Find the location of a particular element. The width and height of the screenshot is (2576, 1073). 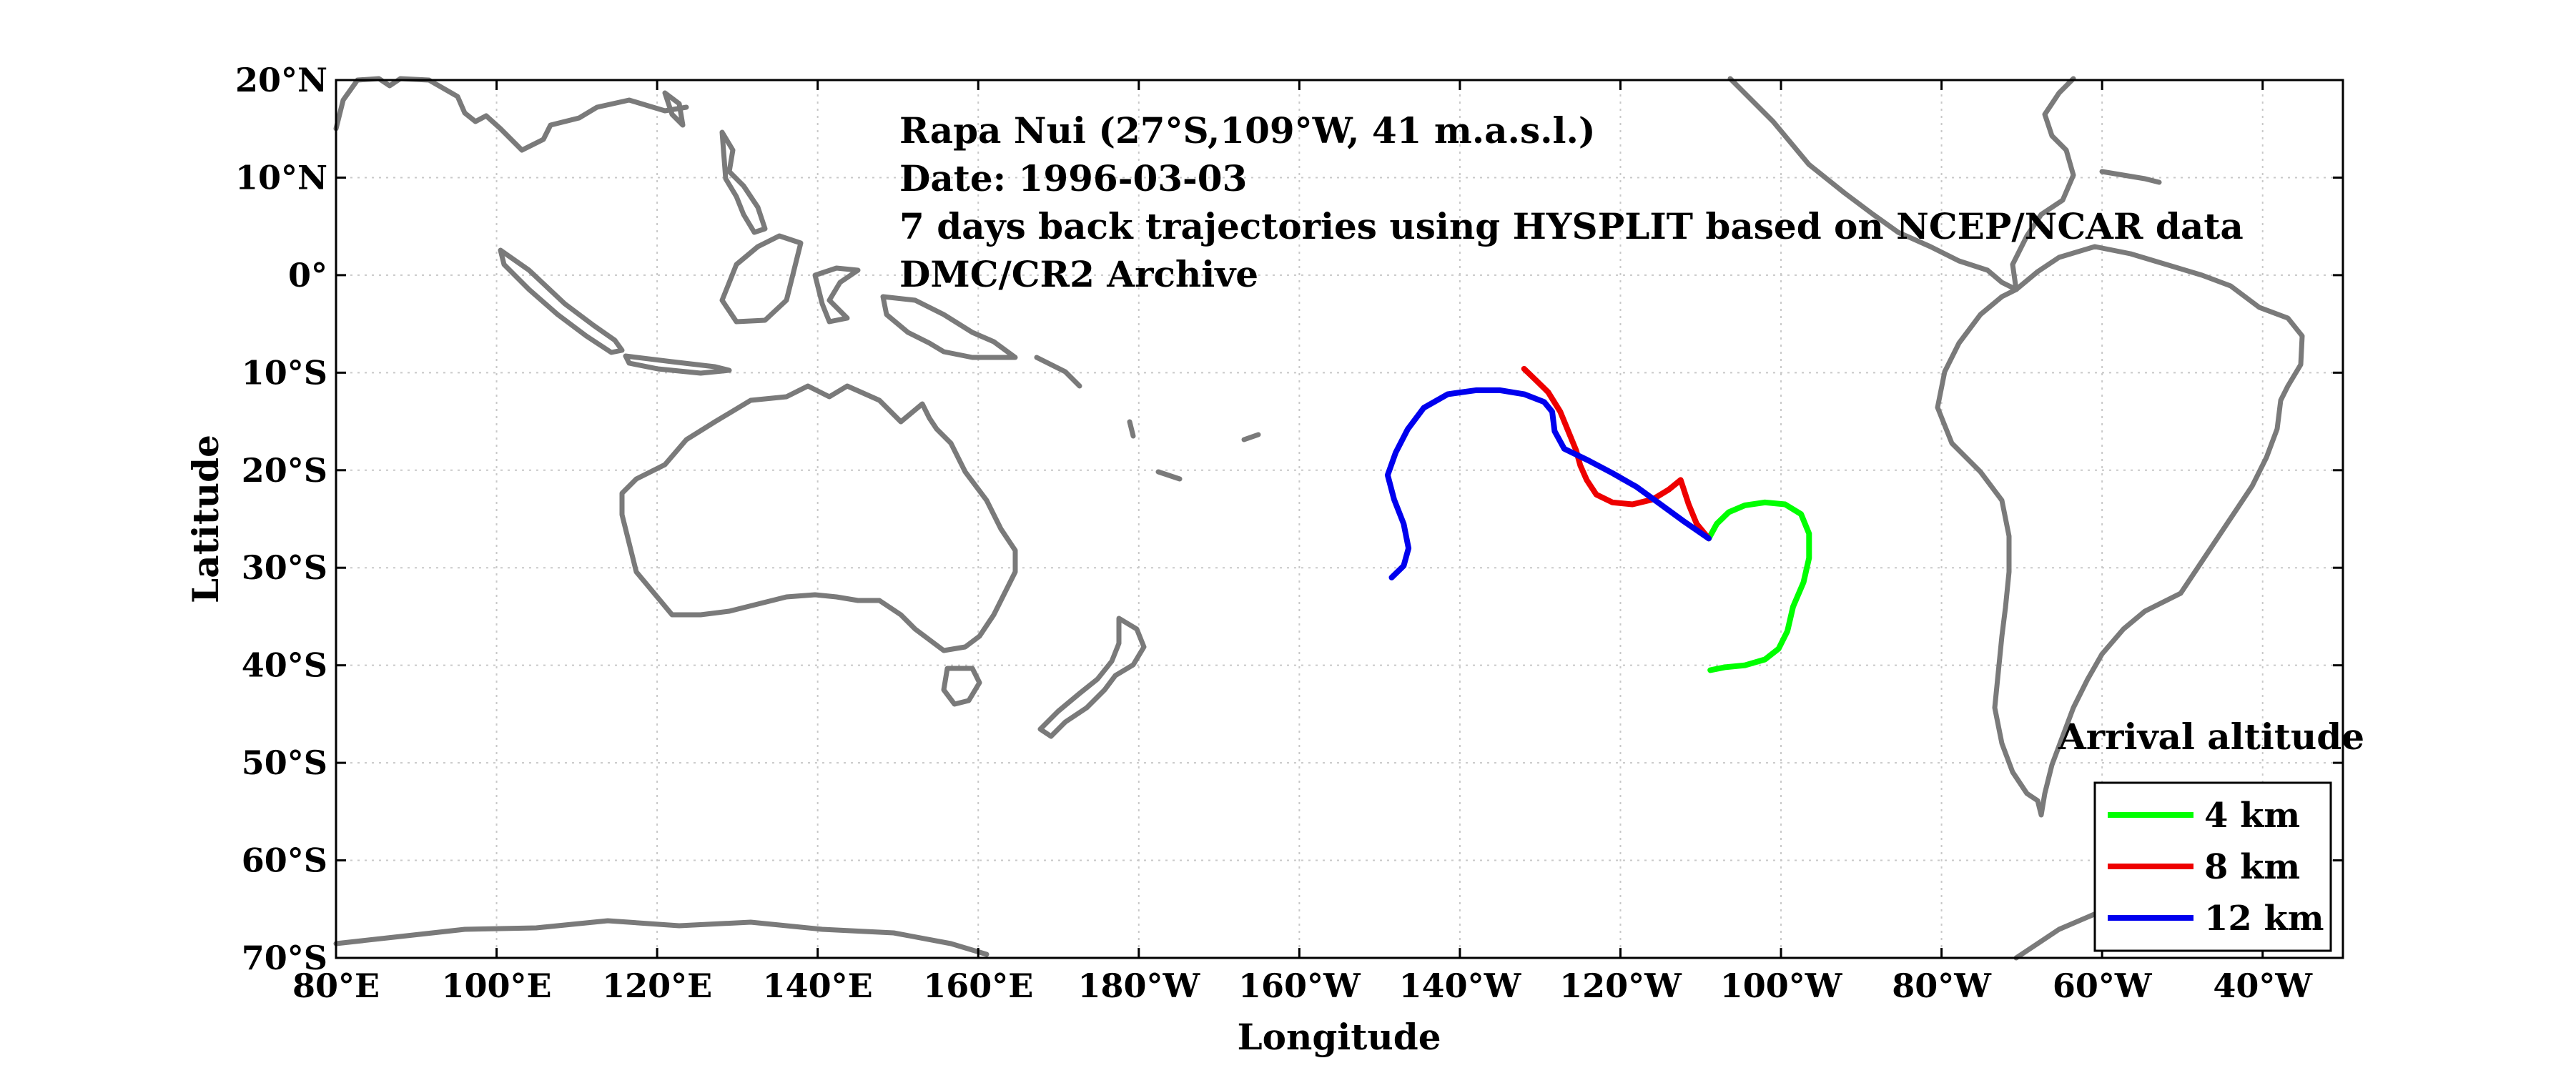

x-tick-label: 160°E is located at coordinates (978, 985).